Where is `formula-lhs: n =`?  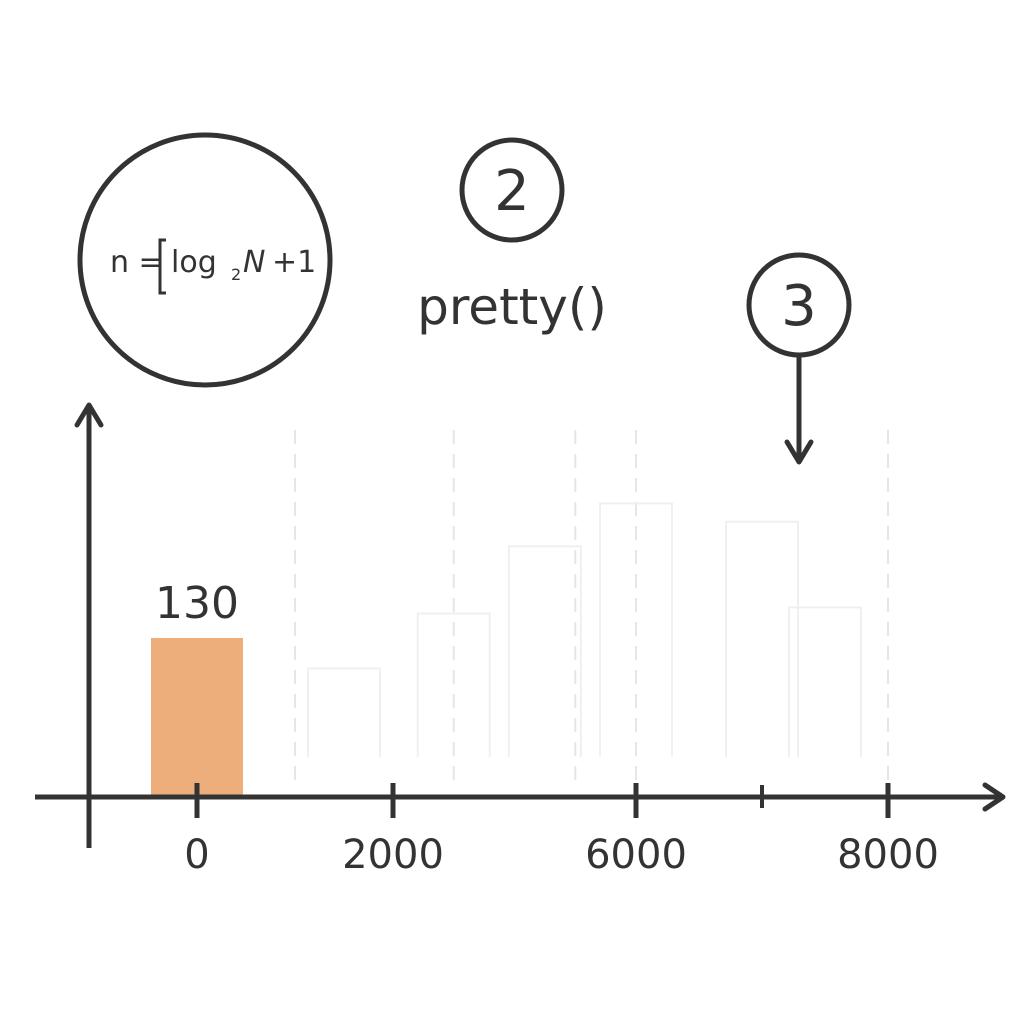
formula-lhs: n = is located at coordinates (137, 262).